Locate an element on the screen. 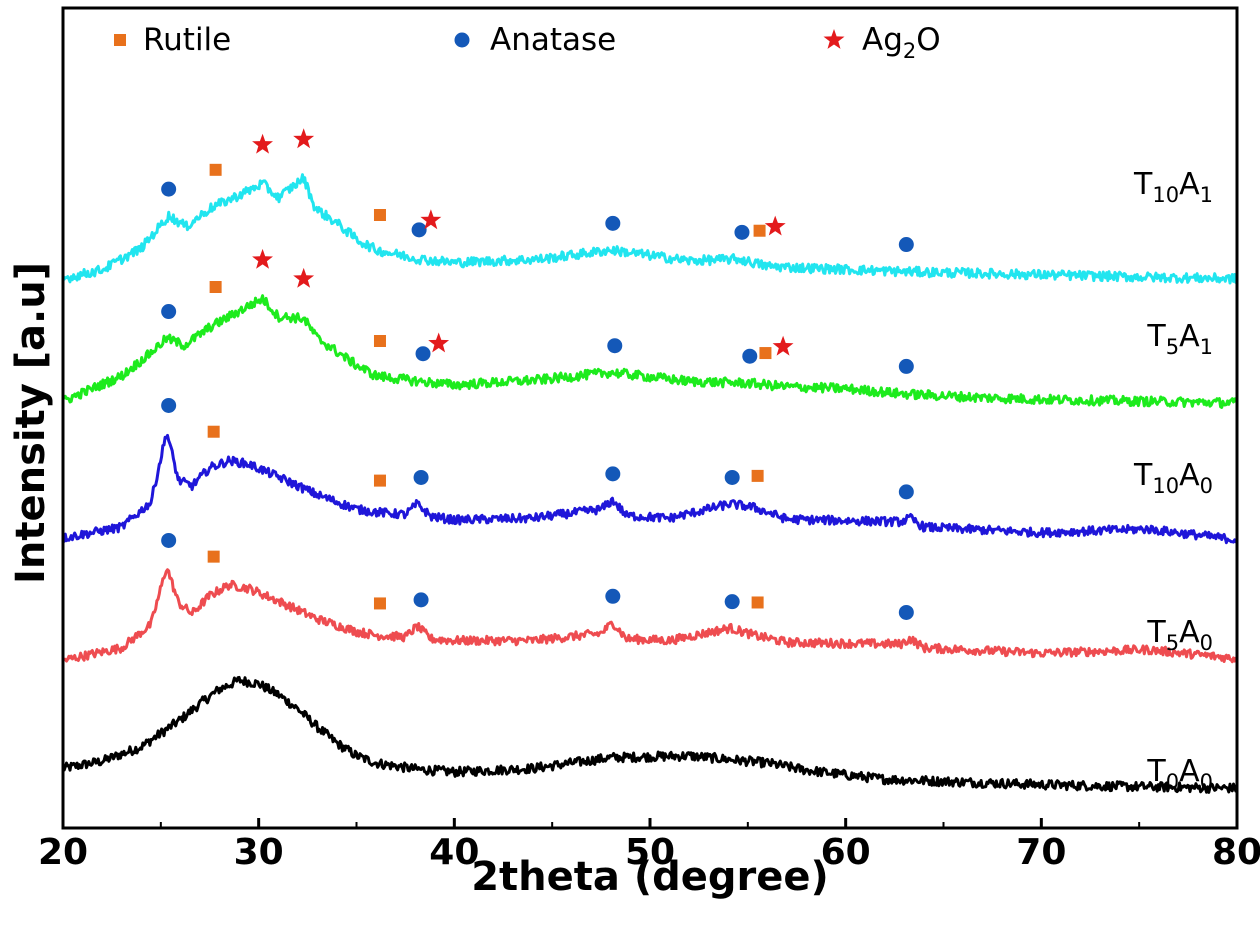 Image resolution: width=1260 pixels, height=933 pixels. legend-label: Ag2O is located at coordinates (901, 42).